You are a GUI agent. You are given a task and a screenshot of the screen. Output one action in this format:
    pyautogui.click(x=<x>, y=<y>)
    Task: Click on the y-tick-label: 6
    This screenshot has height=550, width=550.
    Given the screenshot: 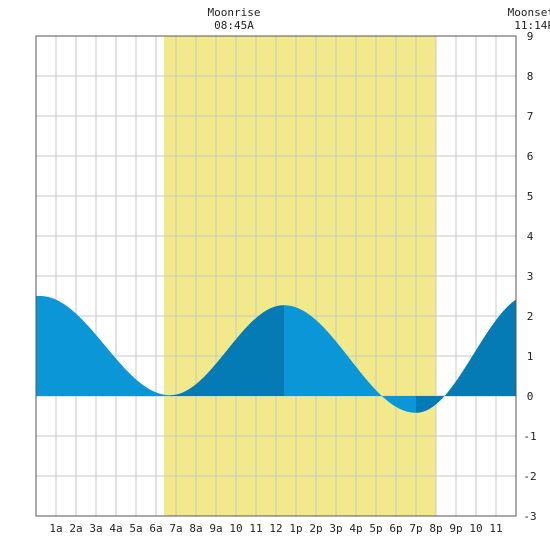 What is the action you would take?
    pyautogui.click(x=530, y=156)
    